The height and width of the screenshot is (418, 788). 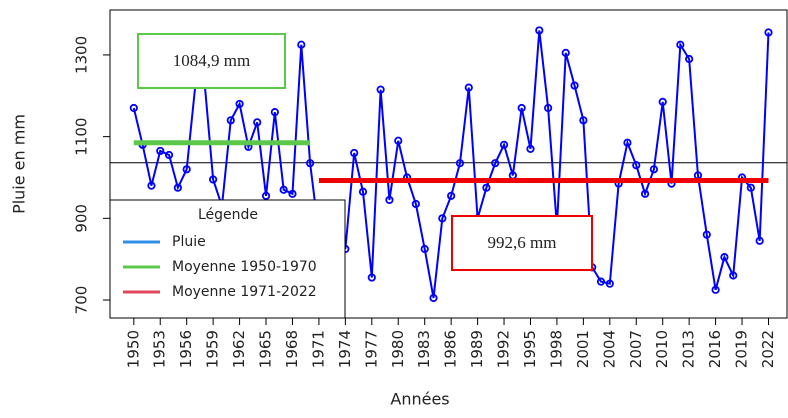 I want to click on legend-box, so click(x=227, y=259).